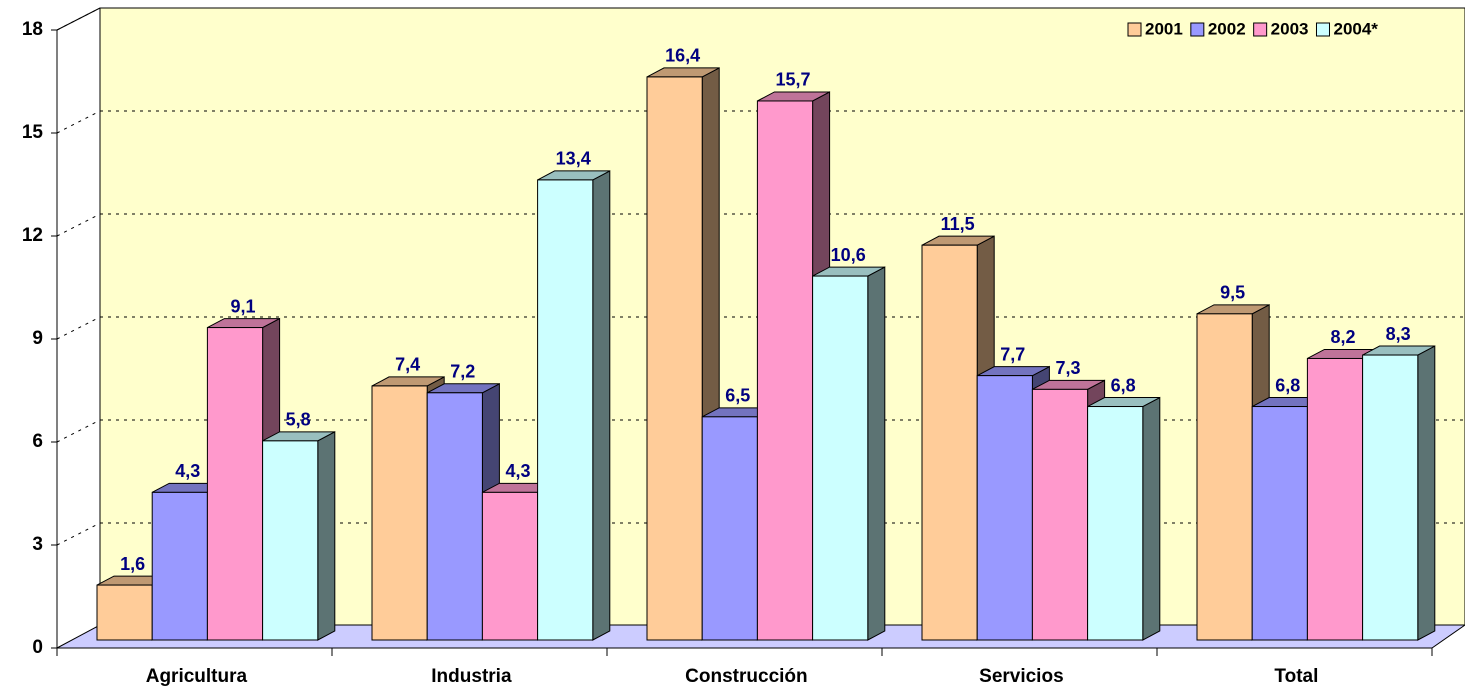 The height and width of the screenshot is (691, 1465). Describe the element at coordinates (298, 420) in the screenshot. I see `value-label: 5,8` at that location.